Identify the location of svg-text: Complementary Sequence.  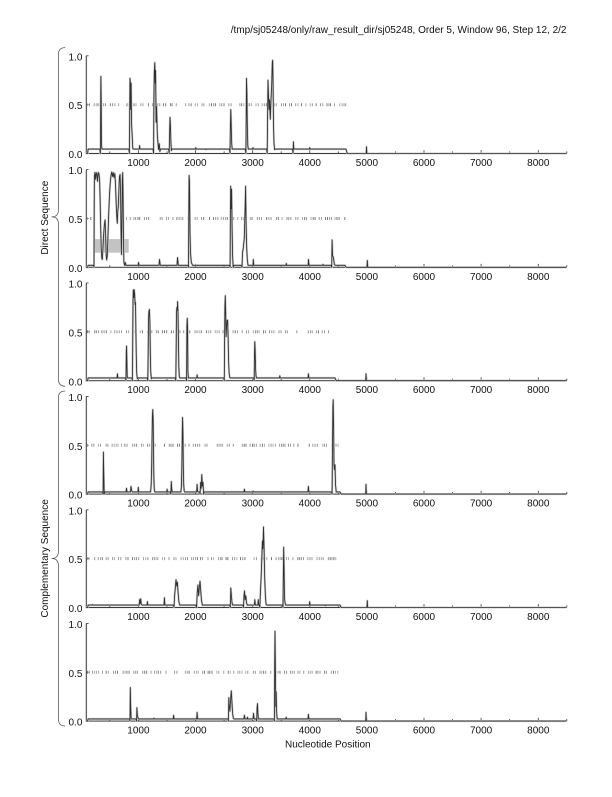
(45, 558).